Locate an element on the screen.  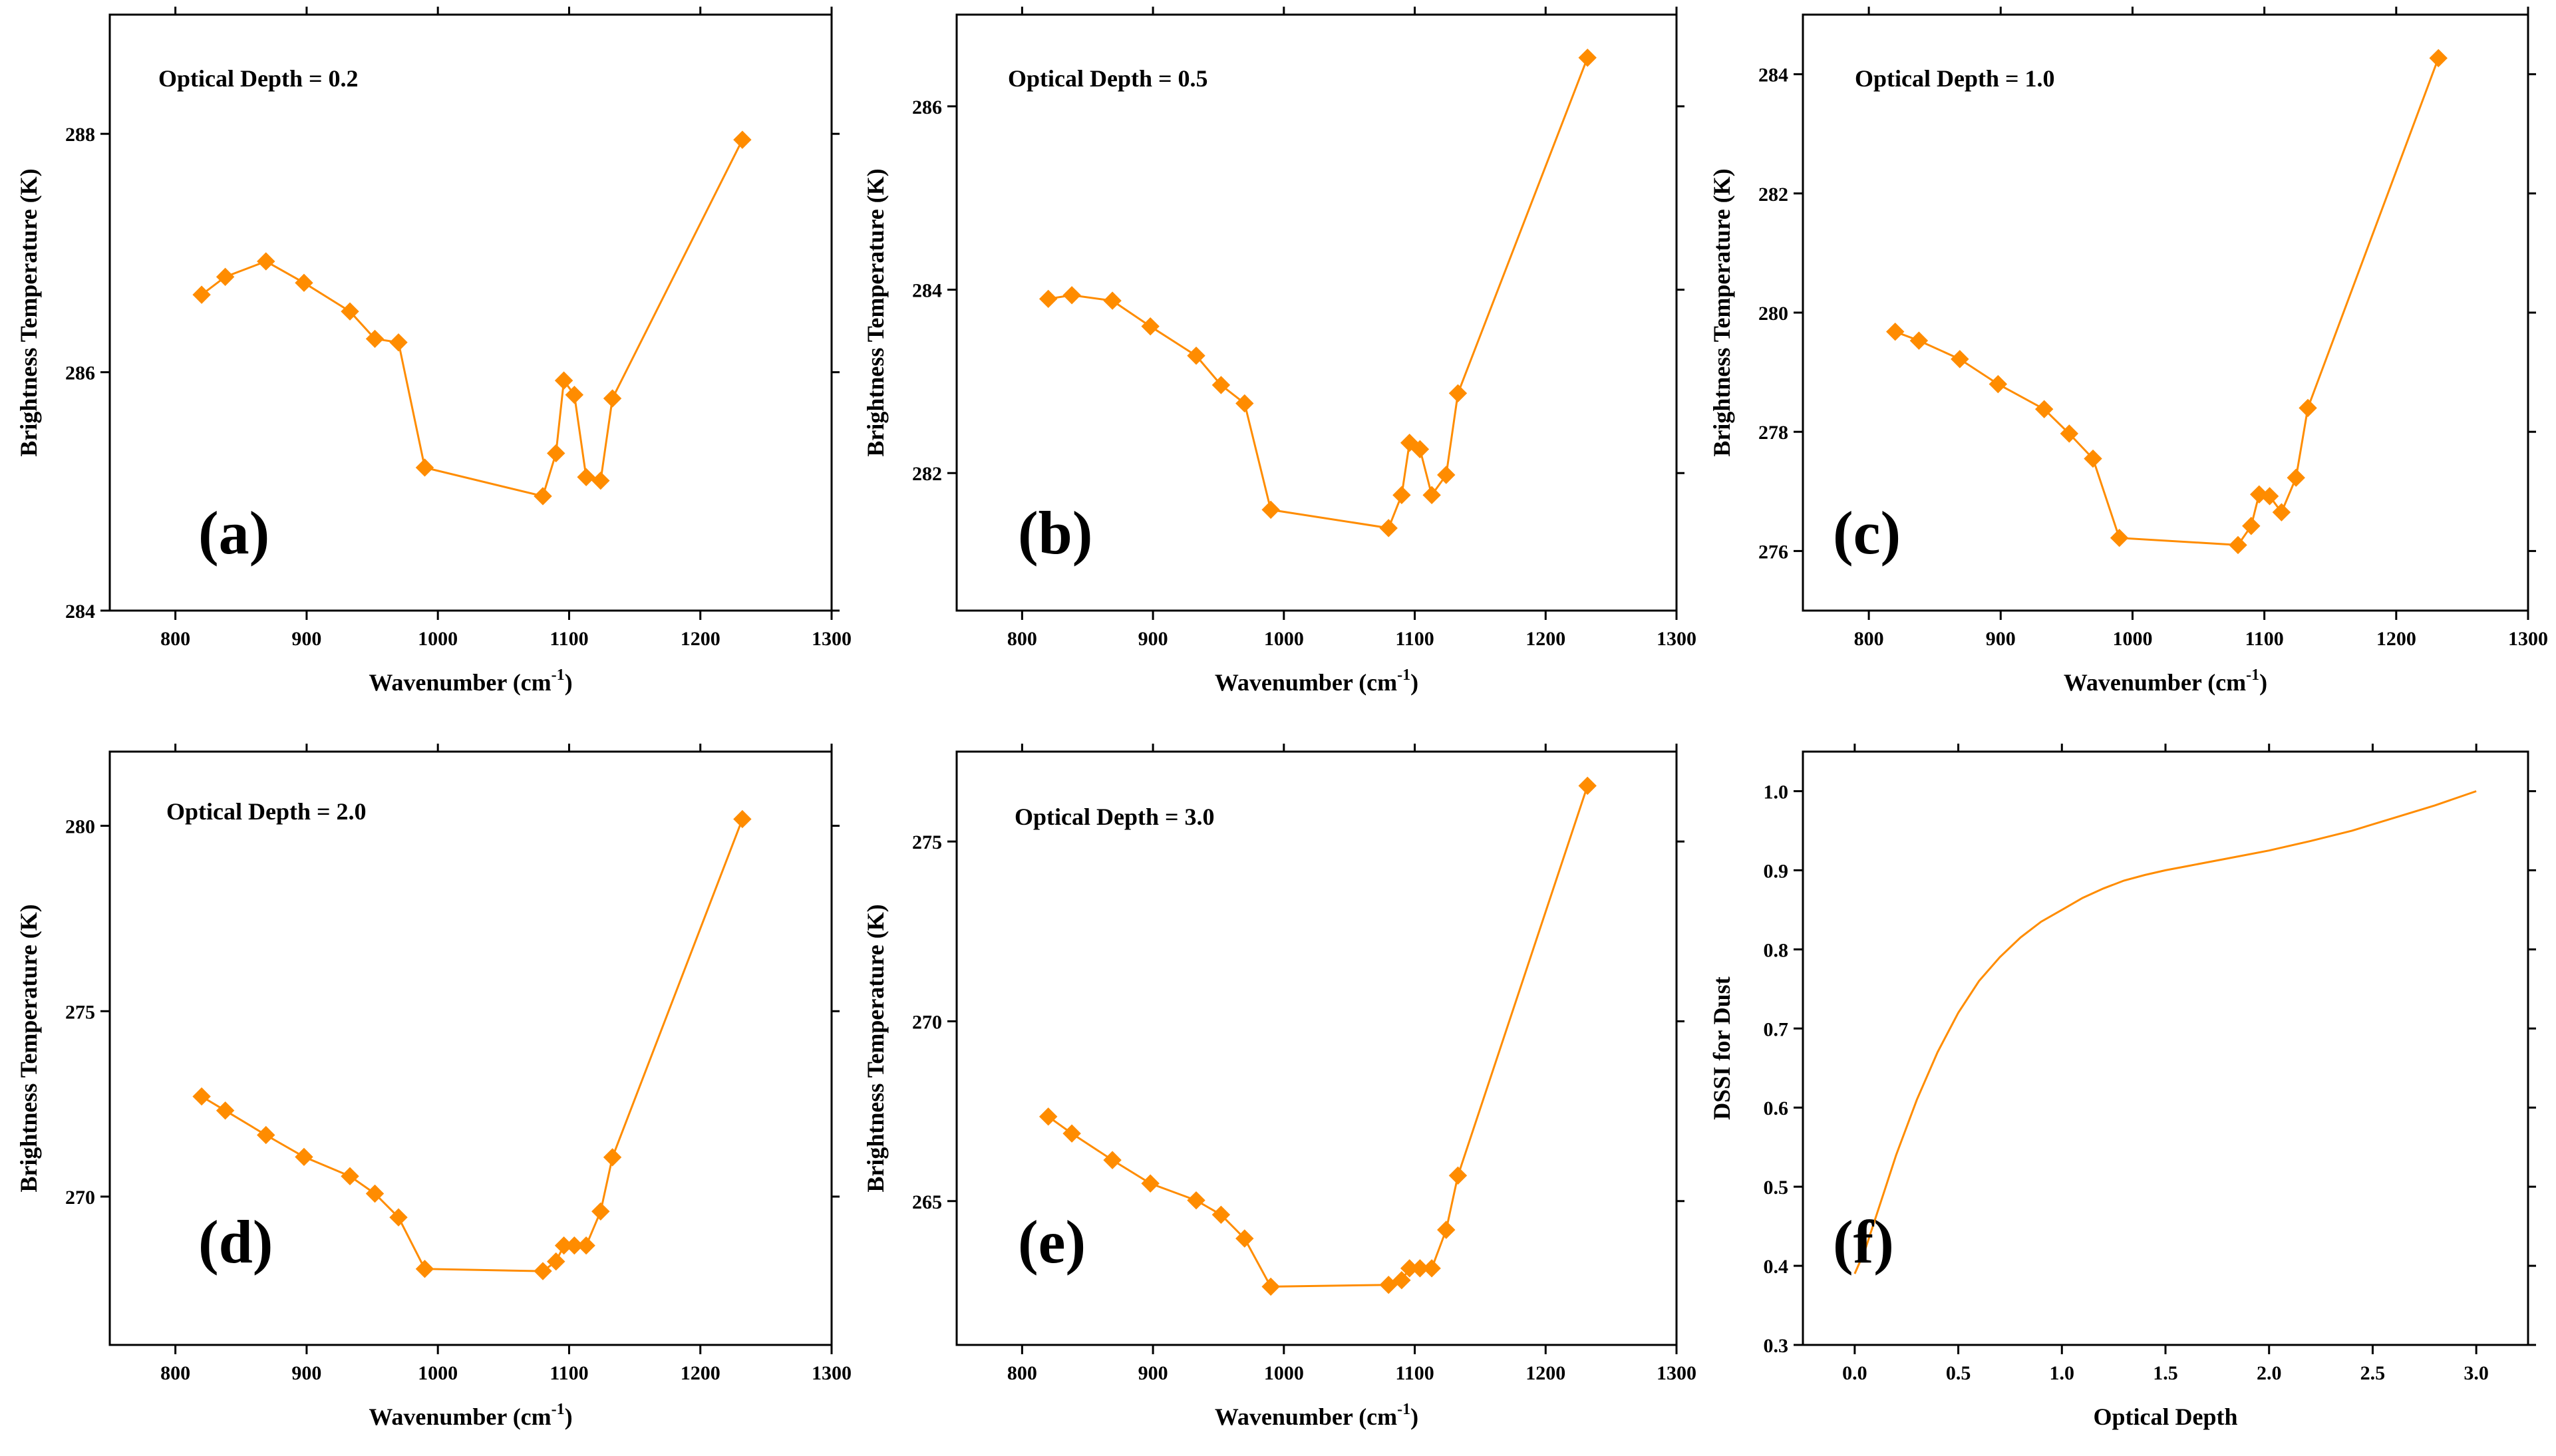
y-tick-label: 286 is located at coordinates (80, 373).